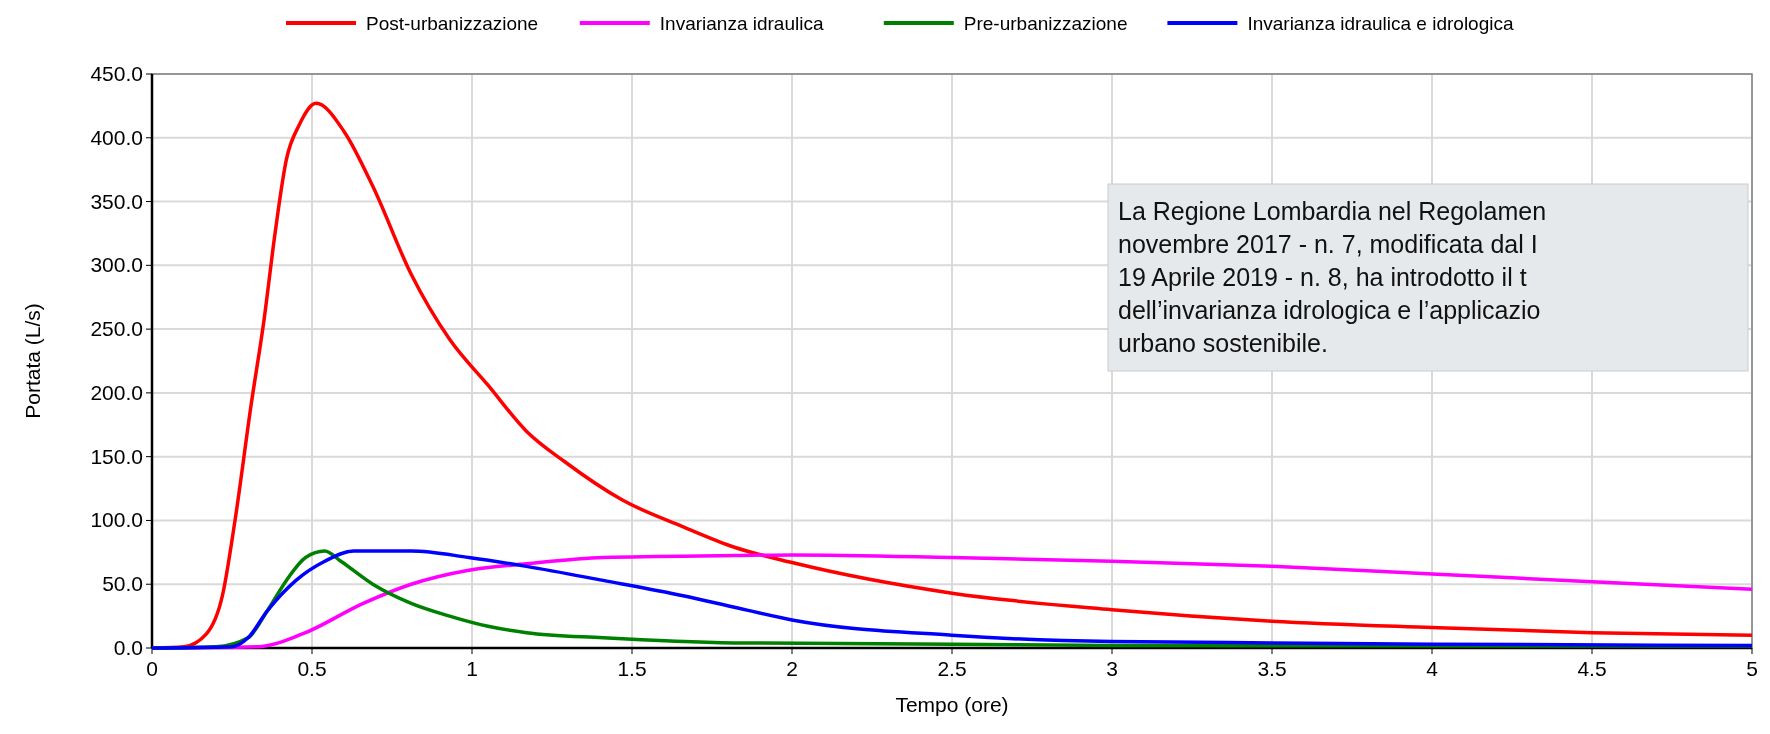 This screenshot has width=1770, height=734. What do you see at coordinates (741, 23) in the screenshot?
I see `legend-label: Invarianza idraulica` at bounding box center [741, 23].